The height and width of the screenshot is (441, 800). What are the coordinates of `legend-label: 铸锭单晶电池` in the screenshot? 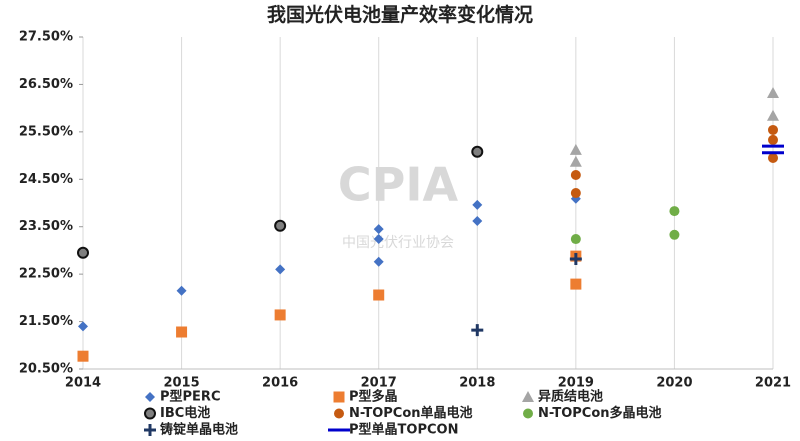 It's located at (199, 430).